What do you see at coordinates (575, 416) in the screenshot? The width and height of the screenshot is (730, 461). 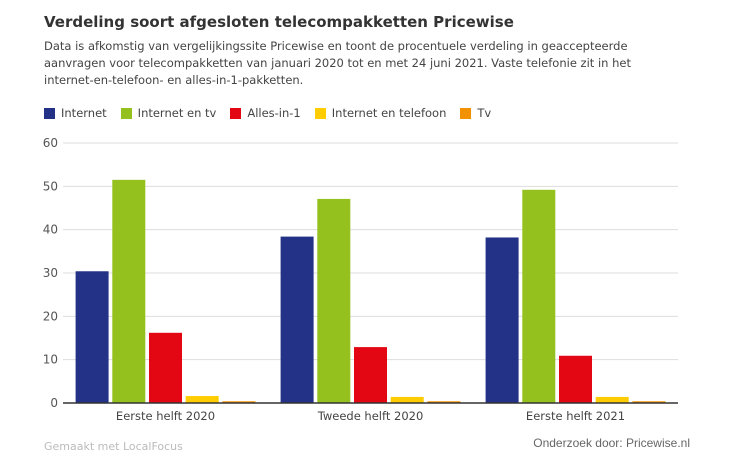 I see `x-tick-label: Eerste helft 2021` at bounding box center [575, 416].